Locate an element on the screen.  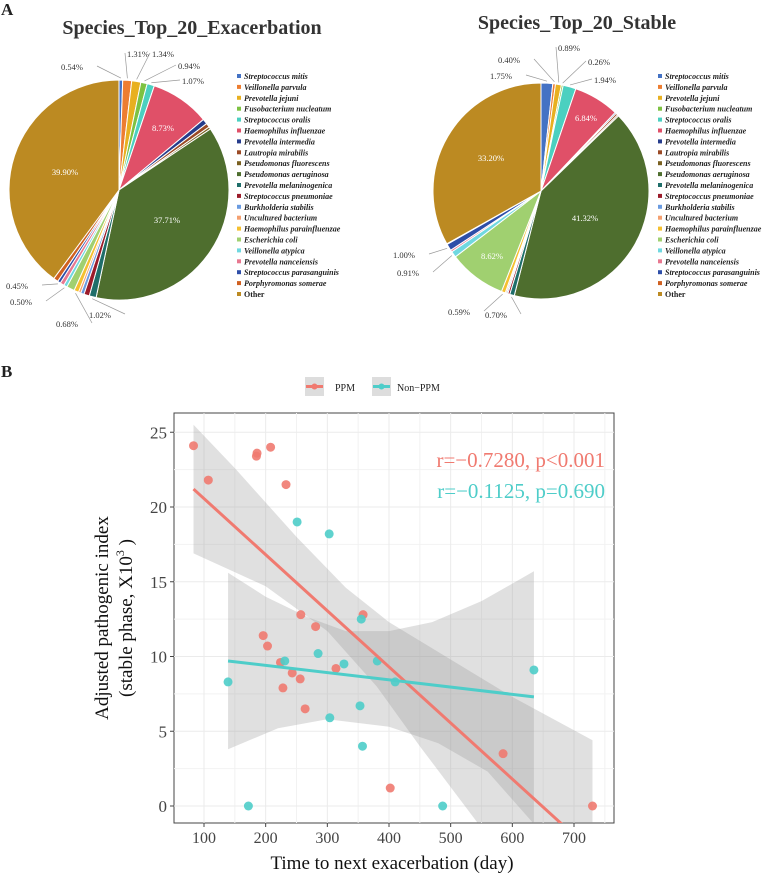
legend-entry: Fusobacterium nucleatum is located at coordinates (287, 109).